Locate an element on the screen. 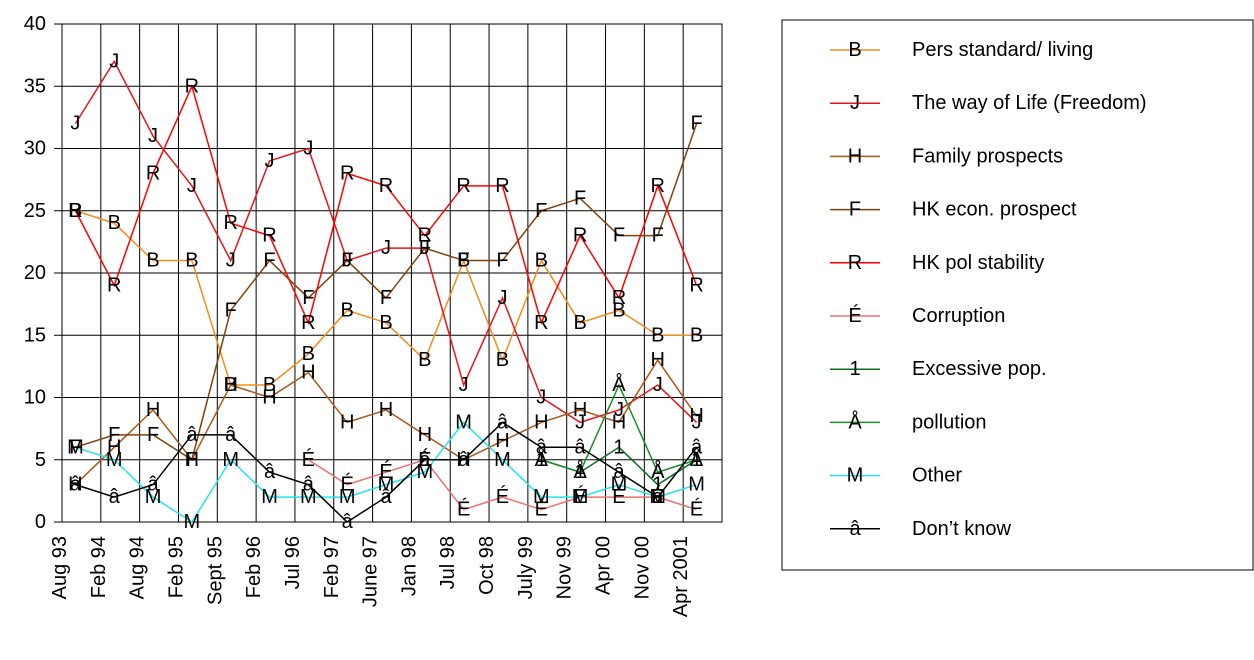  x-tick-label: June 97 is located at coordinates (371, 571).